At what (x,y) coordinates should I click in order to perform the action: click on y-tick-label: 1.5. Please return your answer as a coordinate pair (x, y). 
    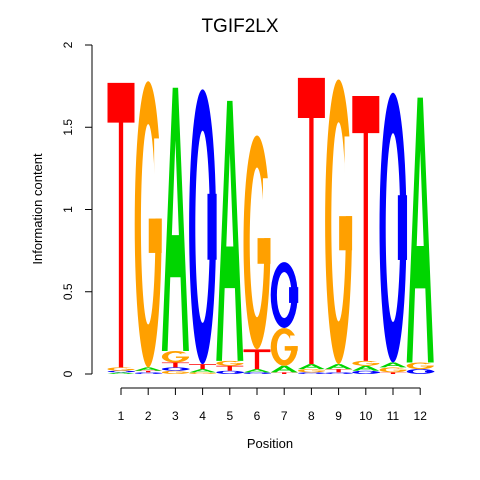
    Looking at the image, I should click on (68, 127).